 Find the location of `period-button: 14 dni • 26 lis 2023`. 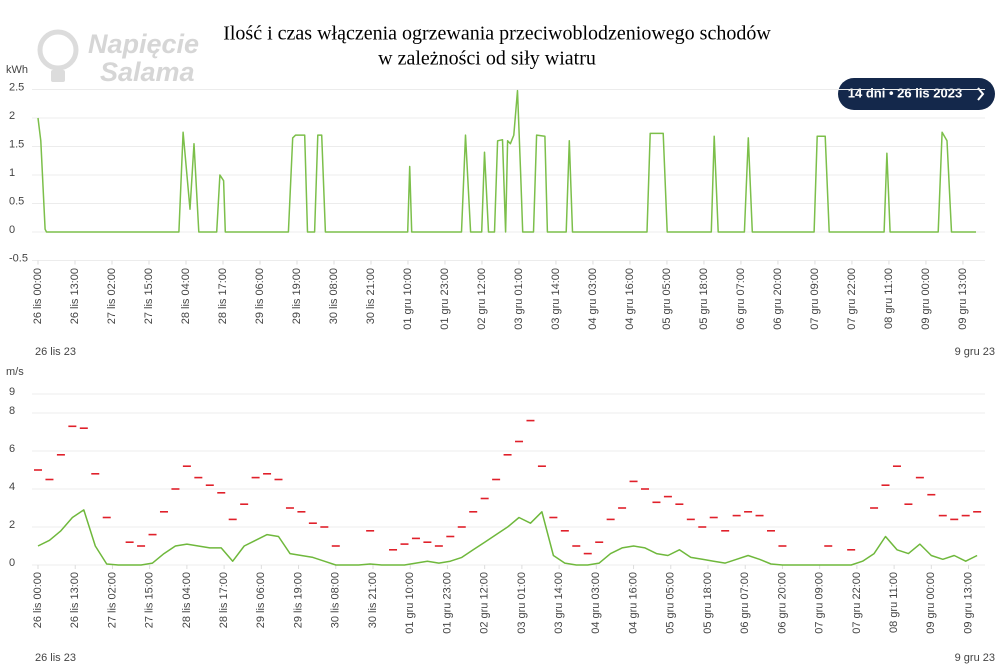

period-button: 14 dni • 26 lis 2023 is located at coordinates (916, 94).